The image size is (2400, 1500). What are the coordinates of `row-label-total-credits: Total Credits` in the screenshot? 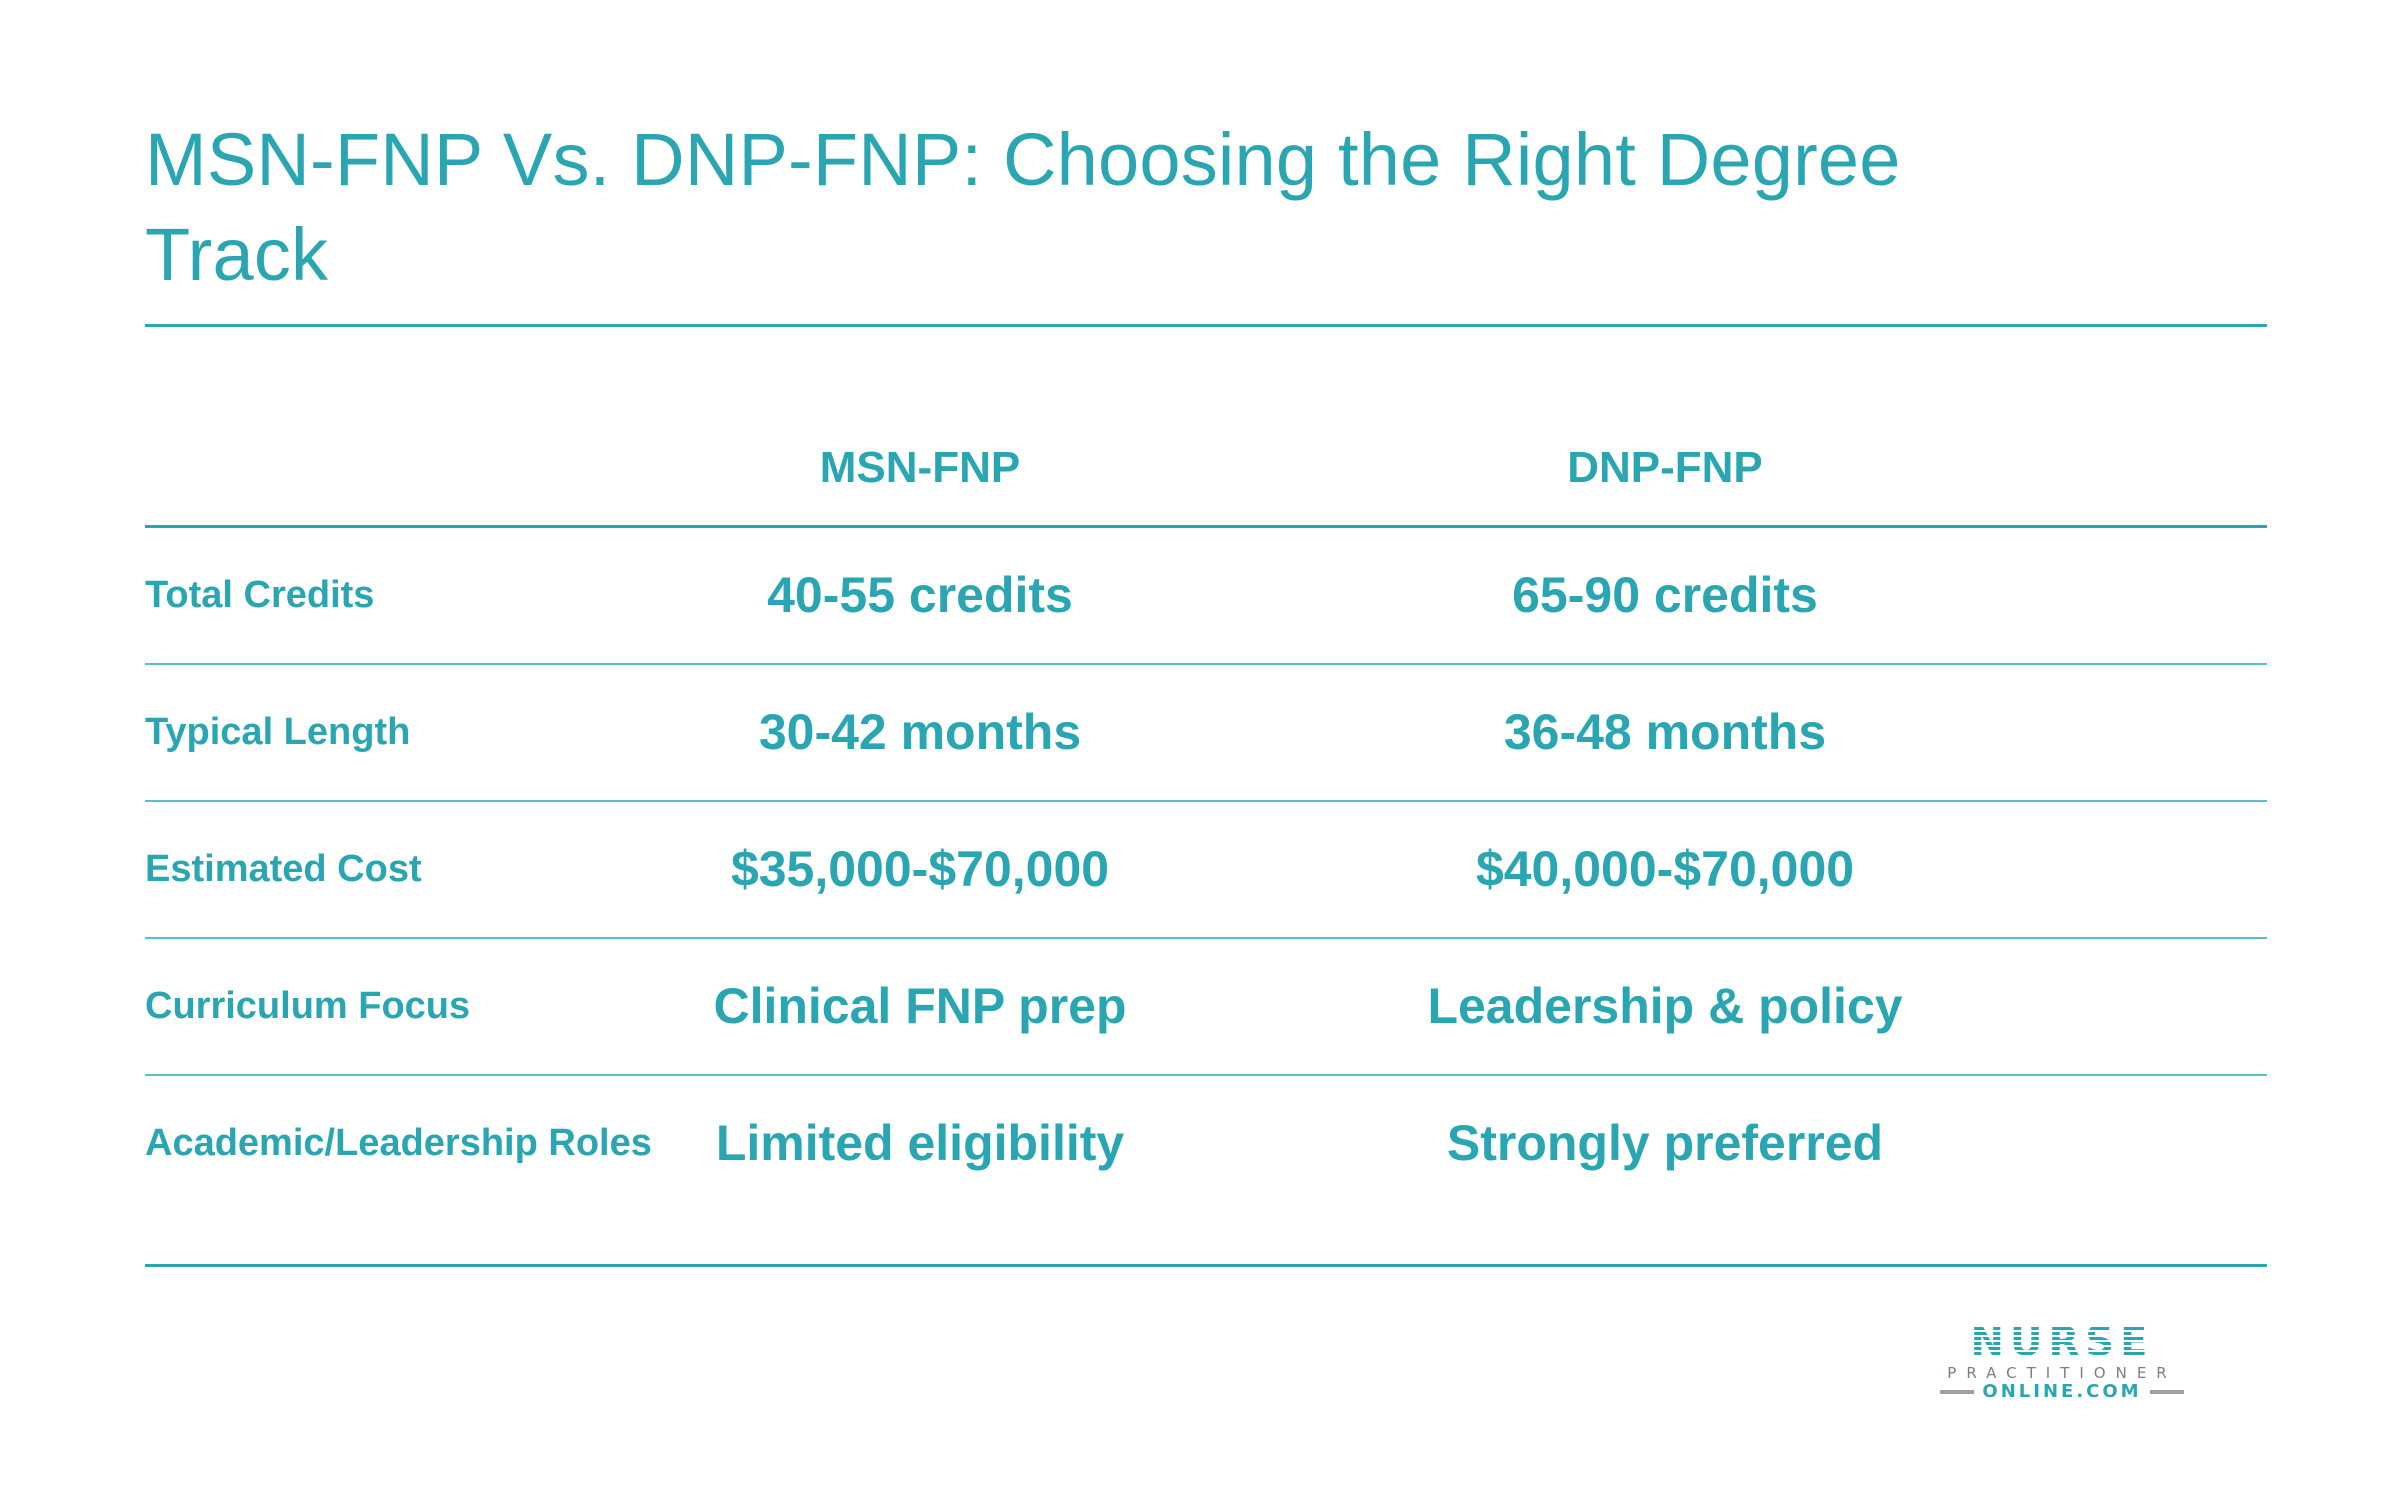 It's located at (260, 595).